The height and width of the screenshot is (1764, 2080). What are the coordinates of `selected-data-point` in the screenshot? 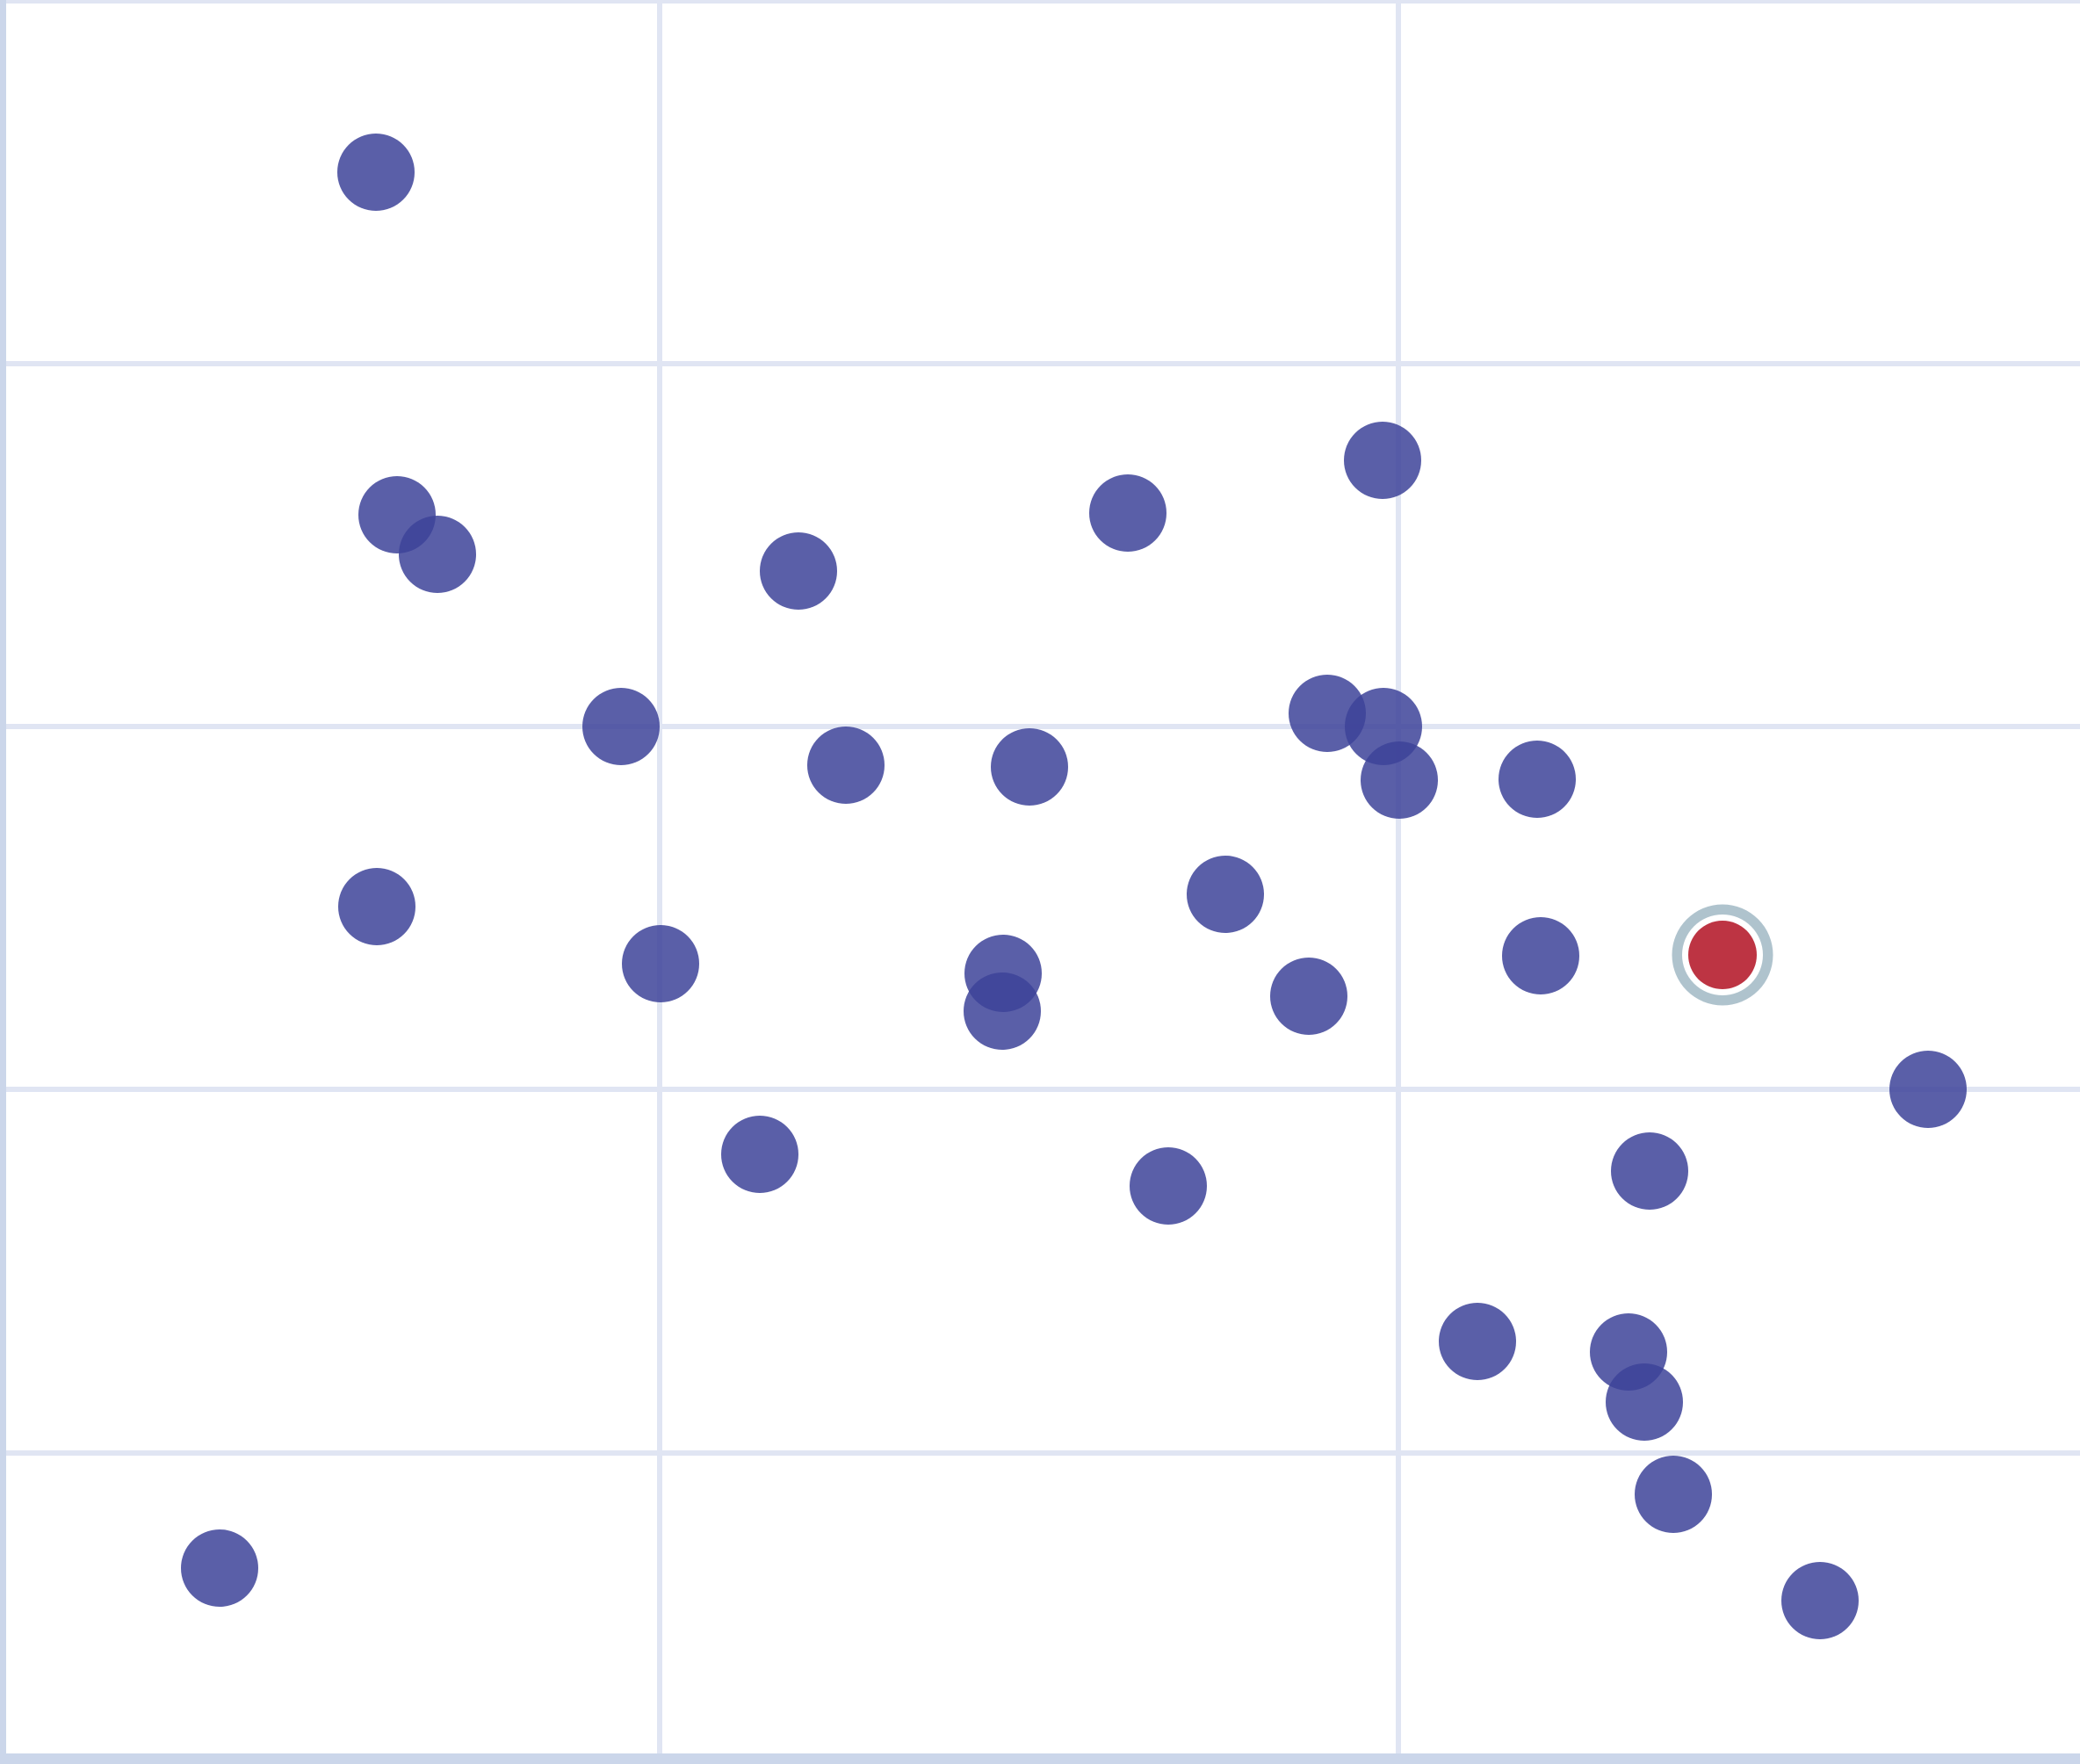 It's located at (1722, 955).